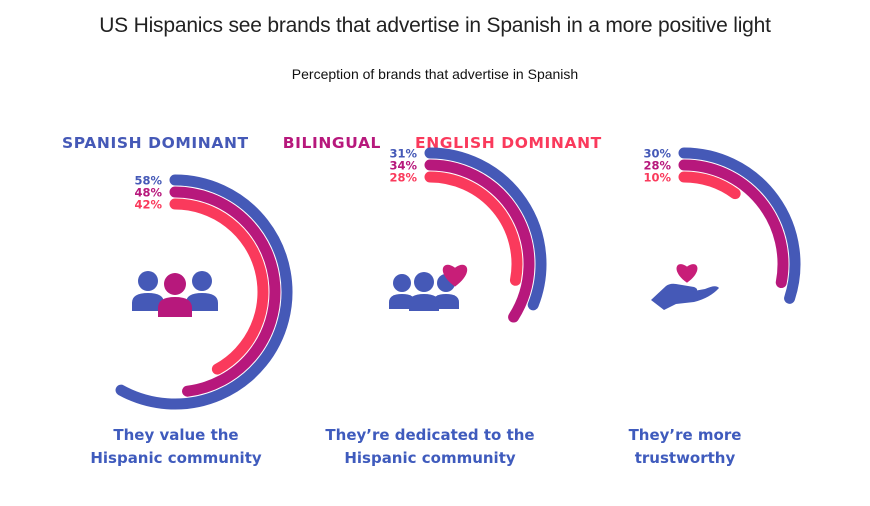 Image resolution: width=870 pixels, height=506 pixels. Describe the element at coordinates (148, 193) in the screenshot. I see `value-label-bilingual-1: 48%` at that location.